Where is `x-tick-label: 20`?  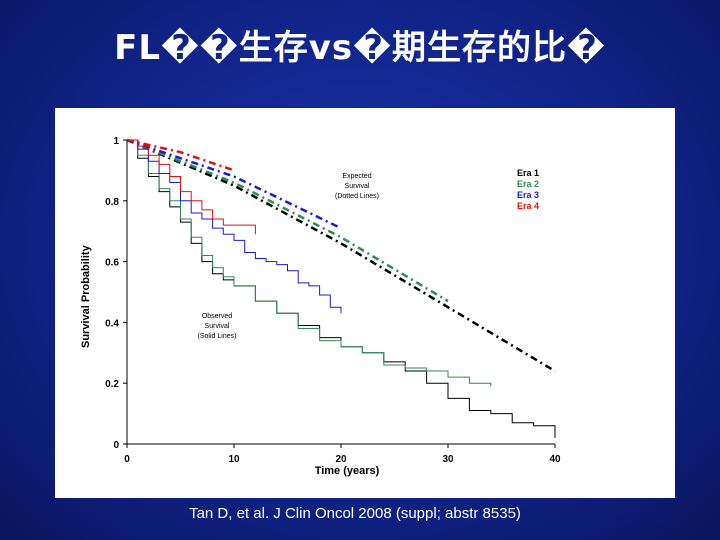 x-tick-label: 20 is located at coordinates (341, 459).